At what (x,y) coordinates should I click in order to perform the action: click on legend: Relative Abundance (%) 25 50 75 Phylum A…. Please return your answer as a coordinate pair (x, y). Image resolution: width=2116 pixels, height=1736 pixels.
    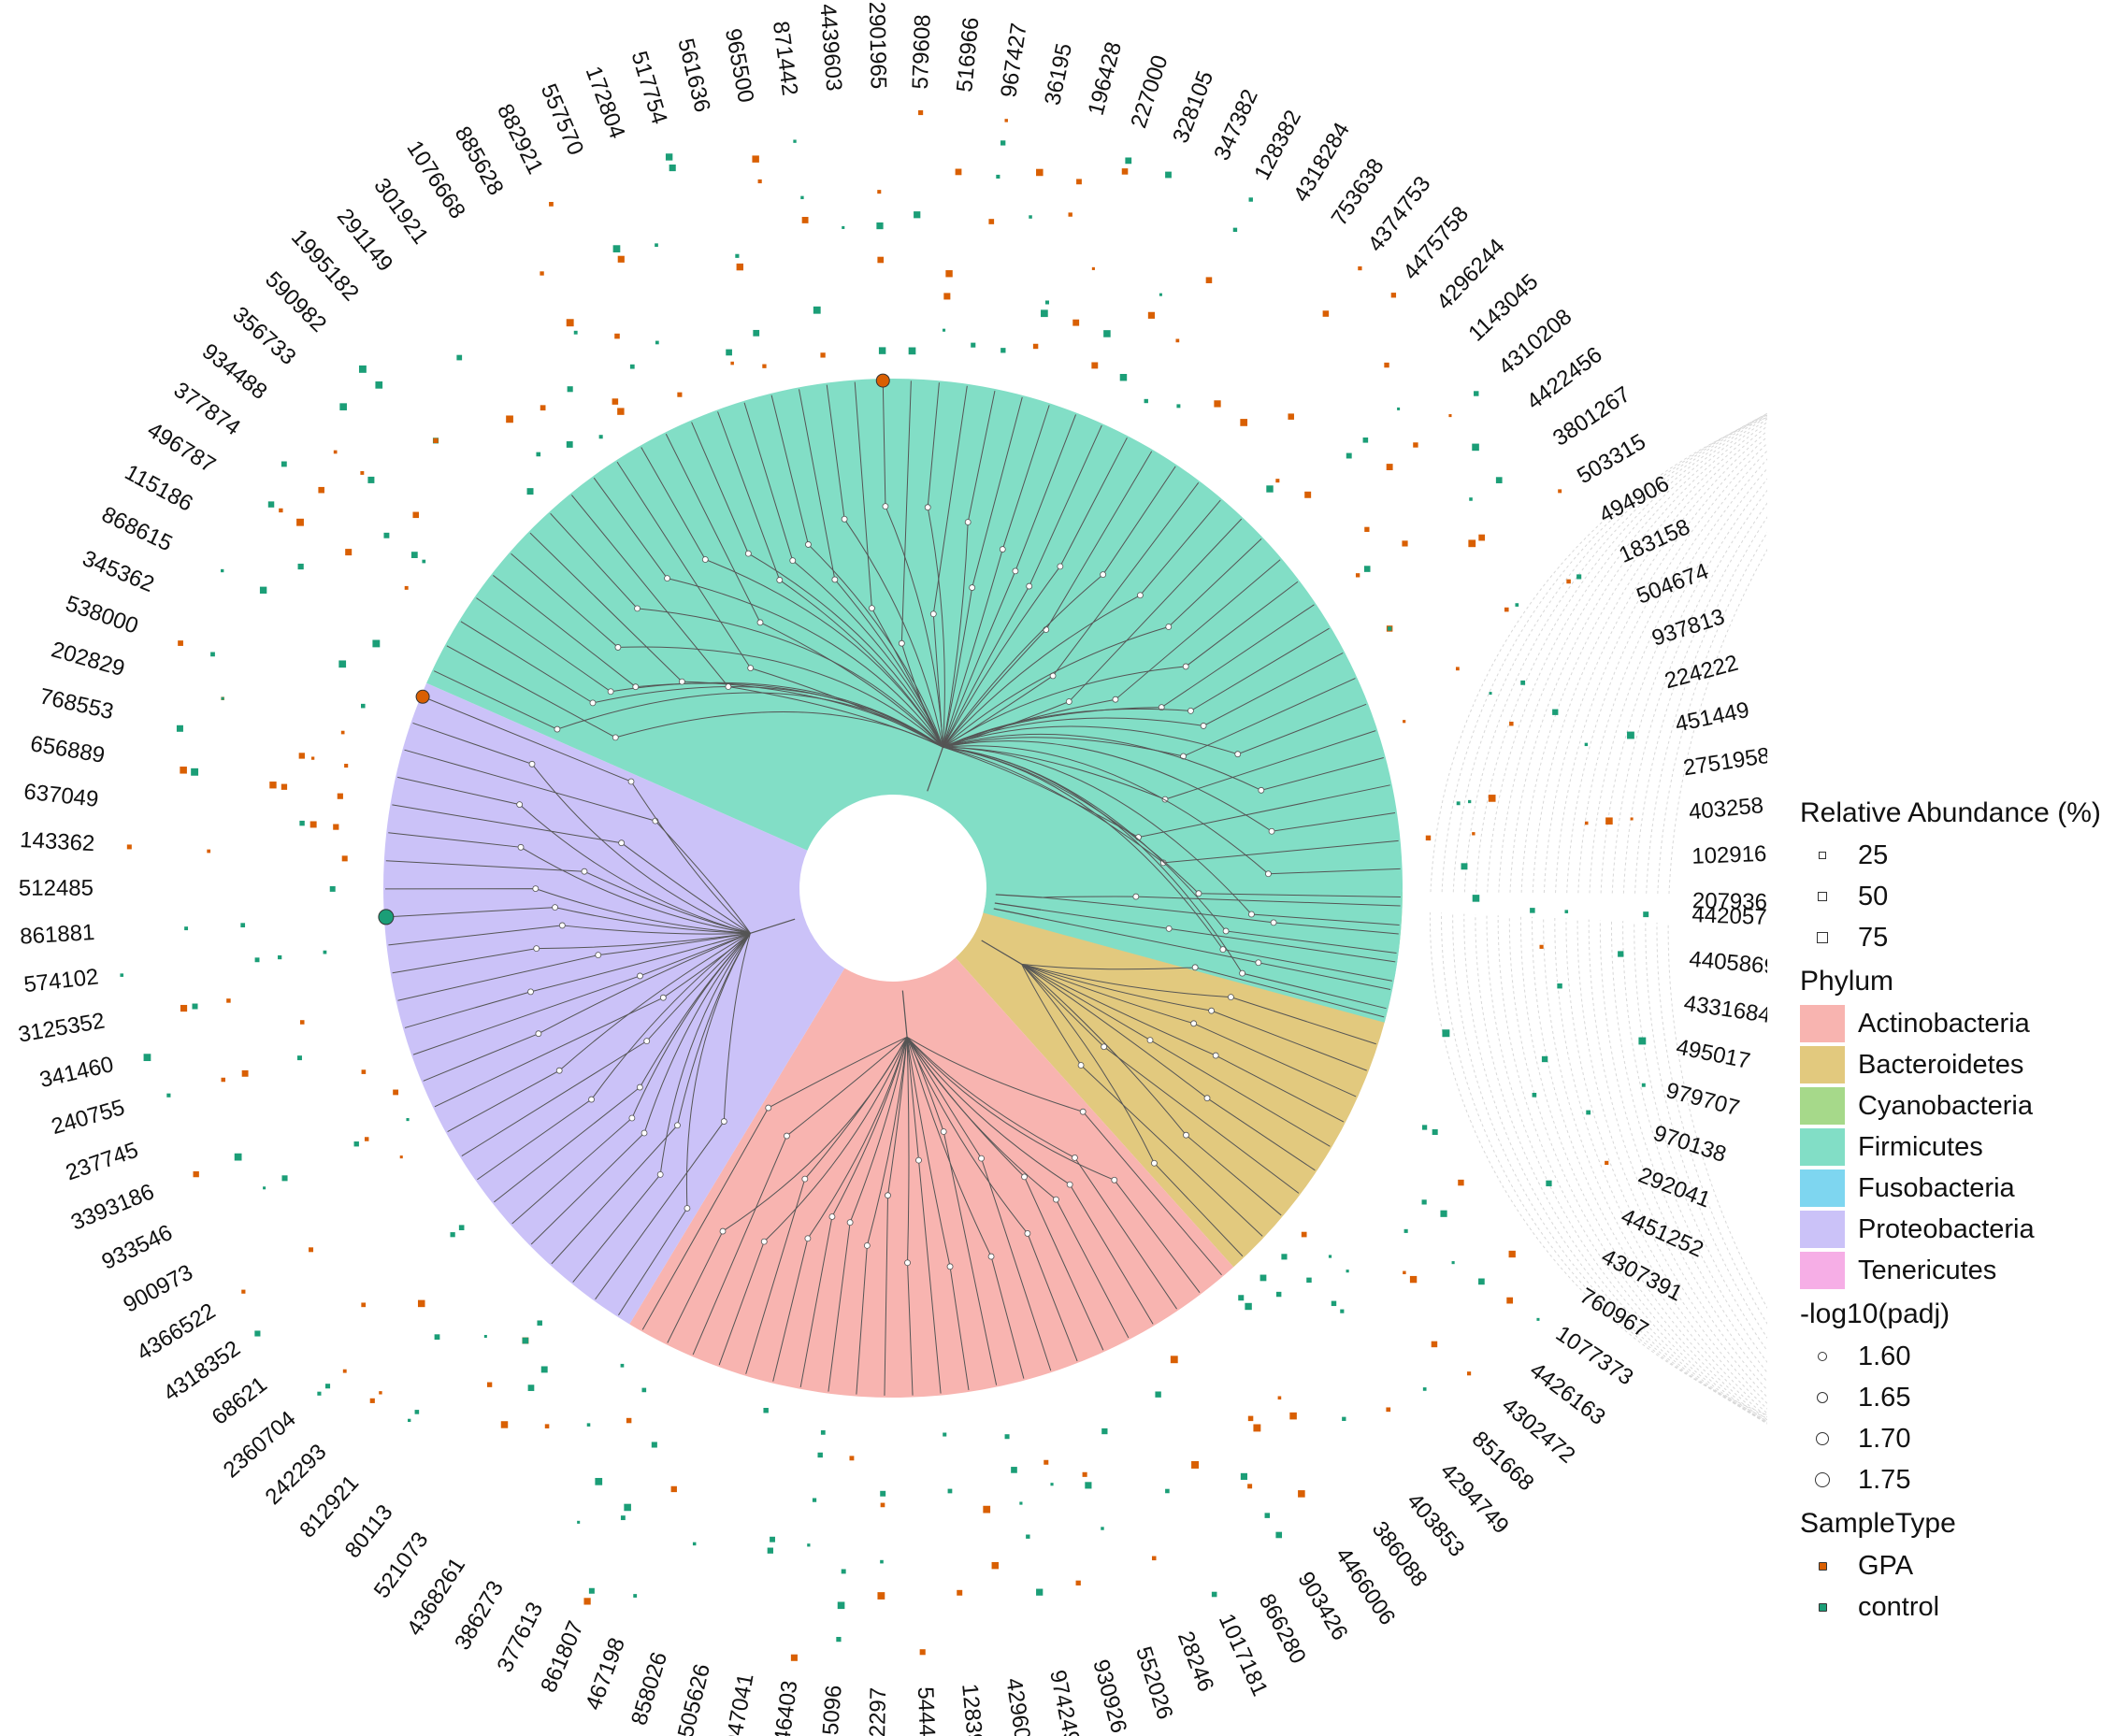
    Looking at the image, I should click on (1954, 1209).